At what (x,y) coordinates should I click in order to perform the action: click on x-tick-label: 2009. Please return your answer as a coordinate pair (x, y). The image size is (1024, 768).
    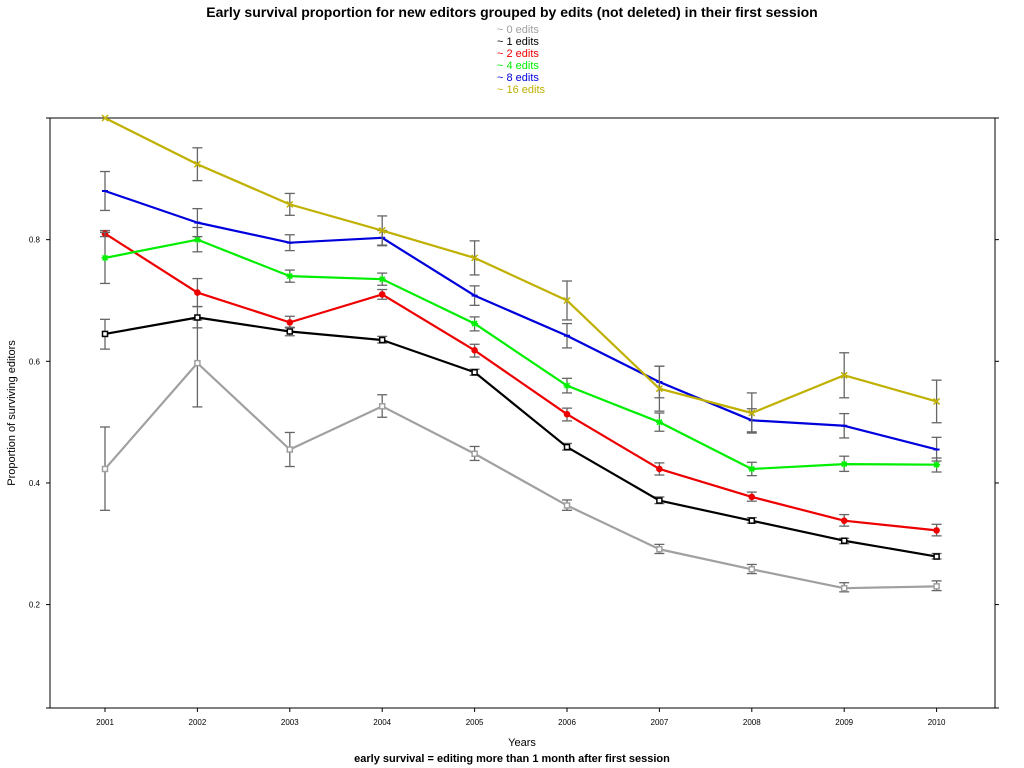
    Looking at the image, I should click on (844, 722).